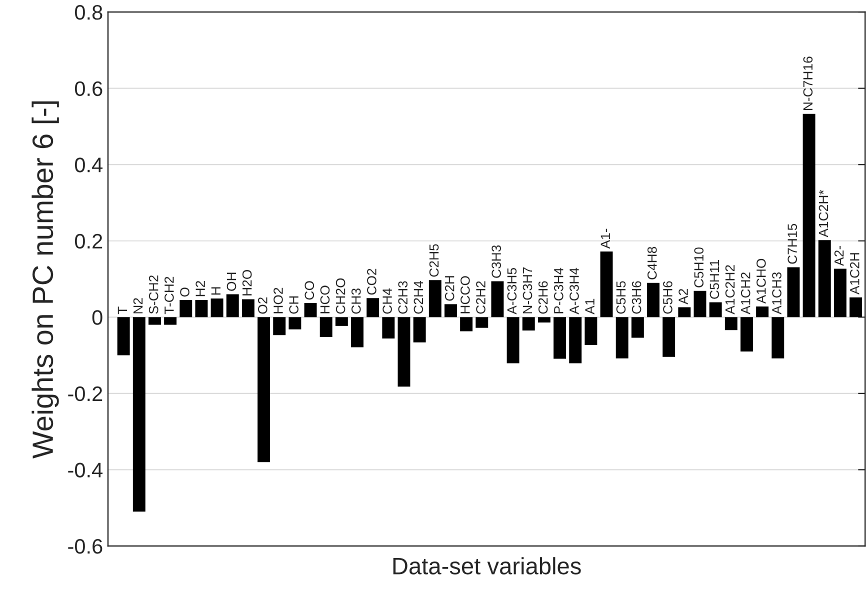  I want to click on x-tick-label: C5H5, so click(621, 297).